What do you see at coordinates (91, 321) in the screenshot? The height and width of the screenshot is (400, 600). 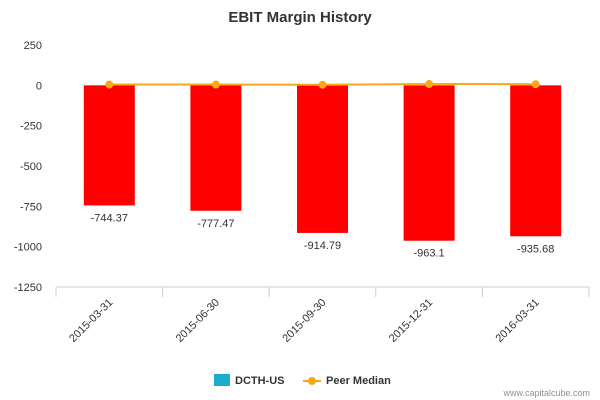 I see `x-tick-label: 2015-03-31` at bounding box center [91, 321].